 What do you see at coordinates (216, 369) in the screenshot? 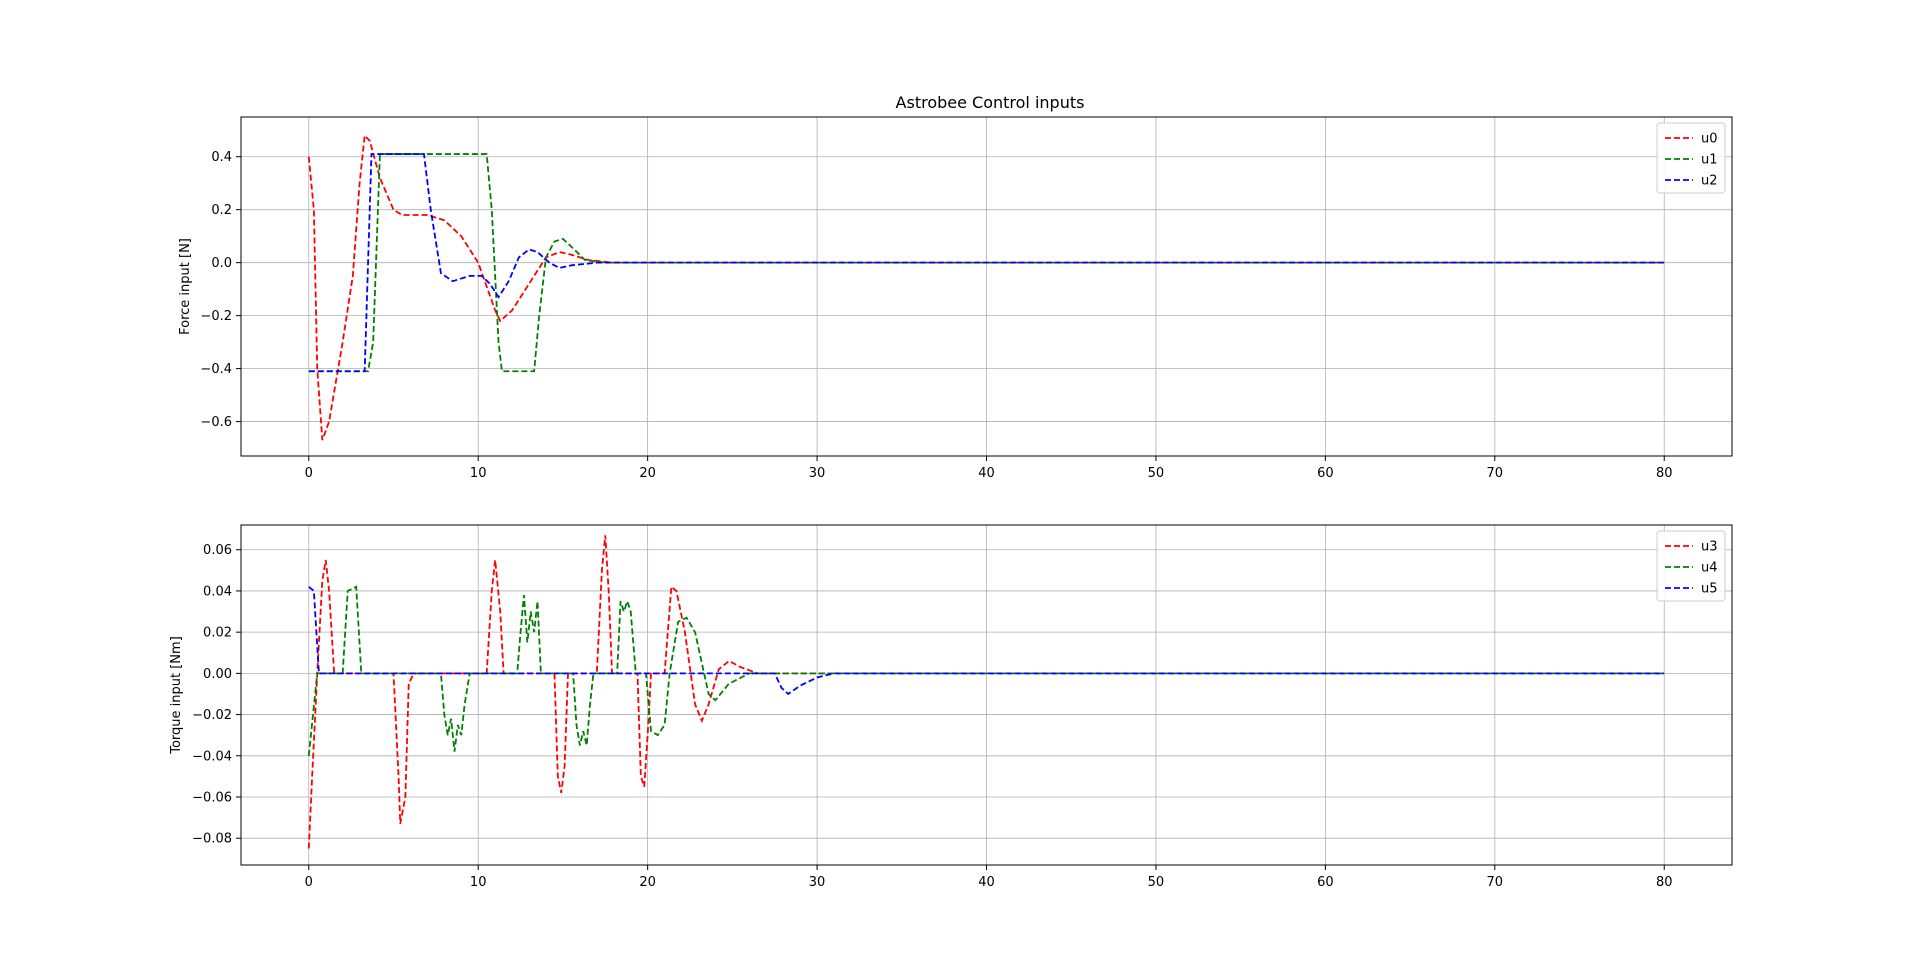
I see `y-tick-label: −0.4` at bounding box center [216, 369].